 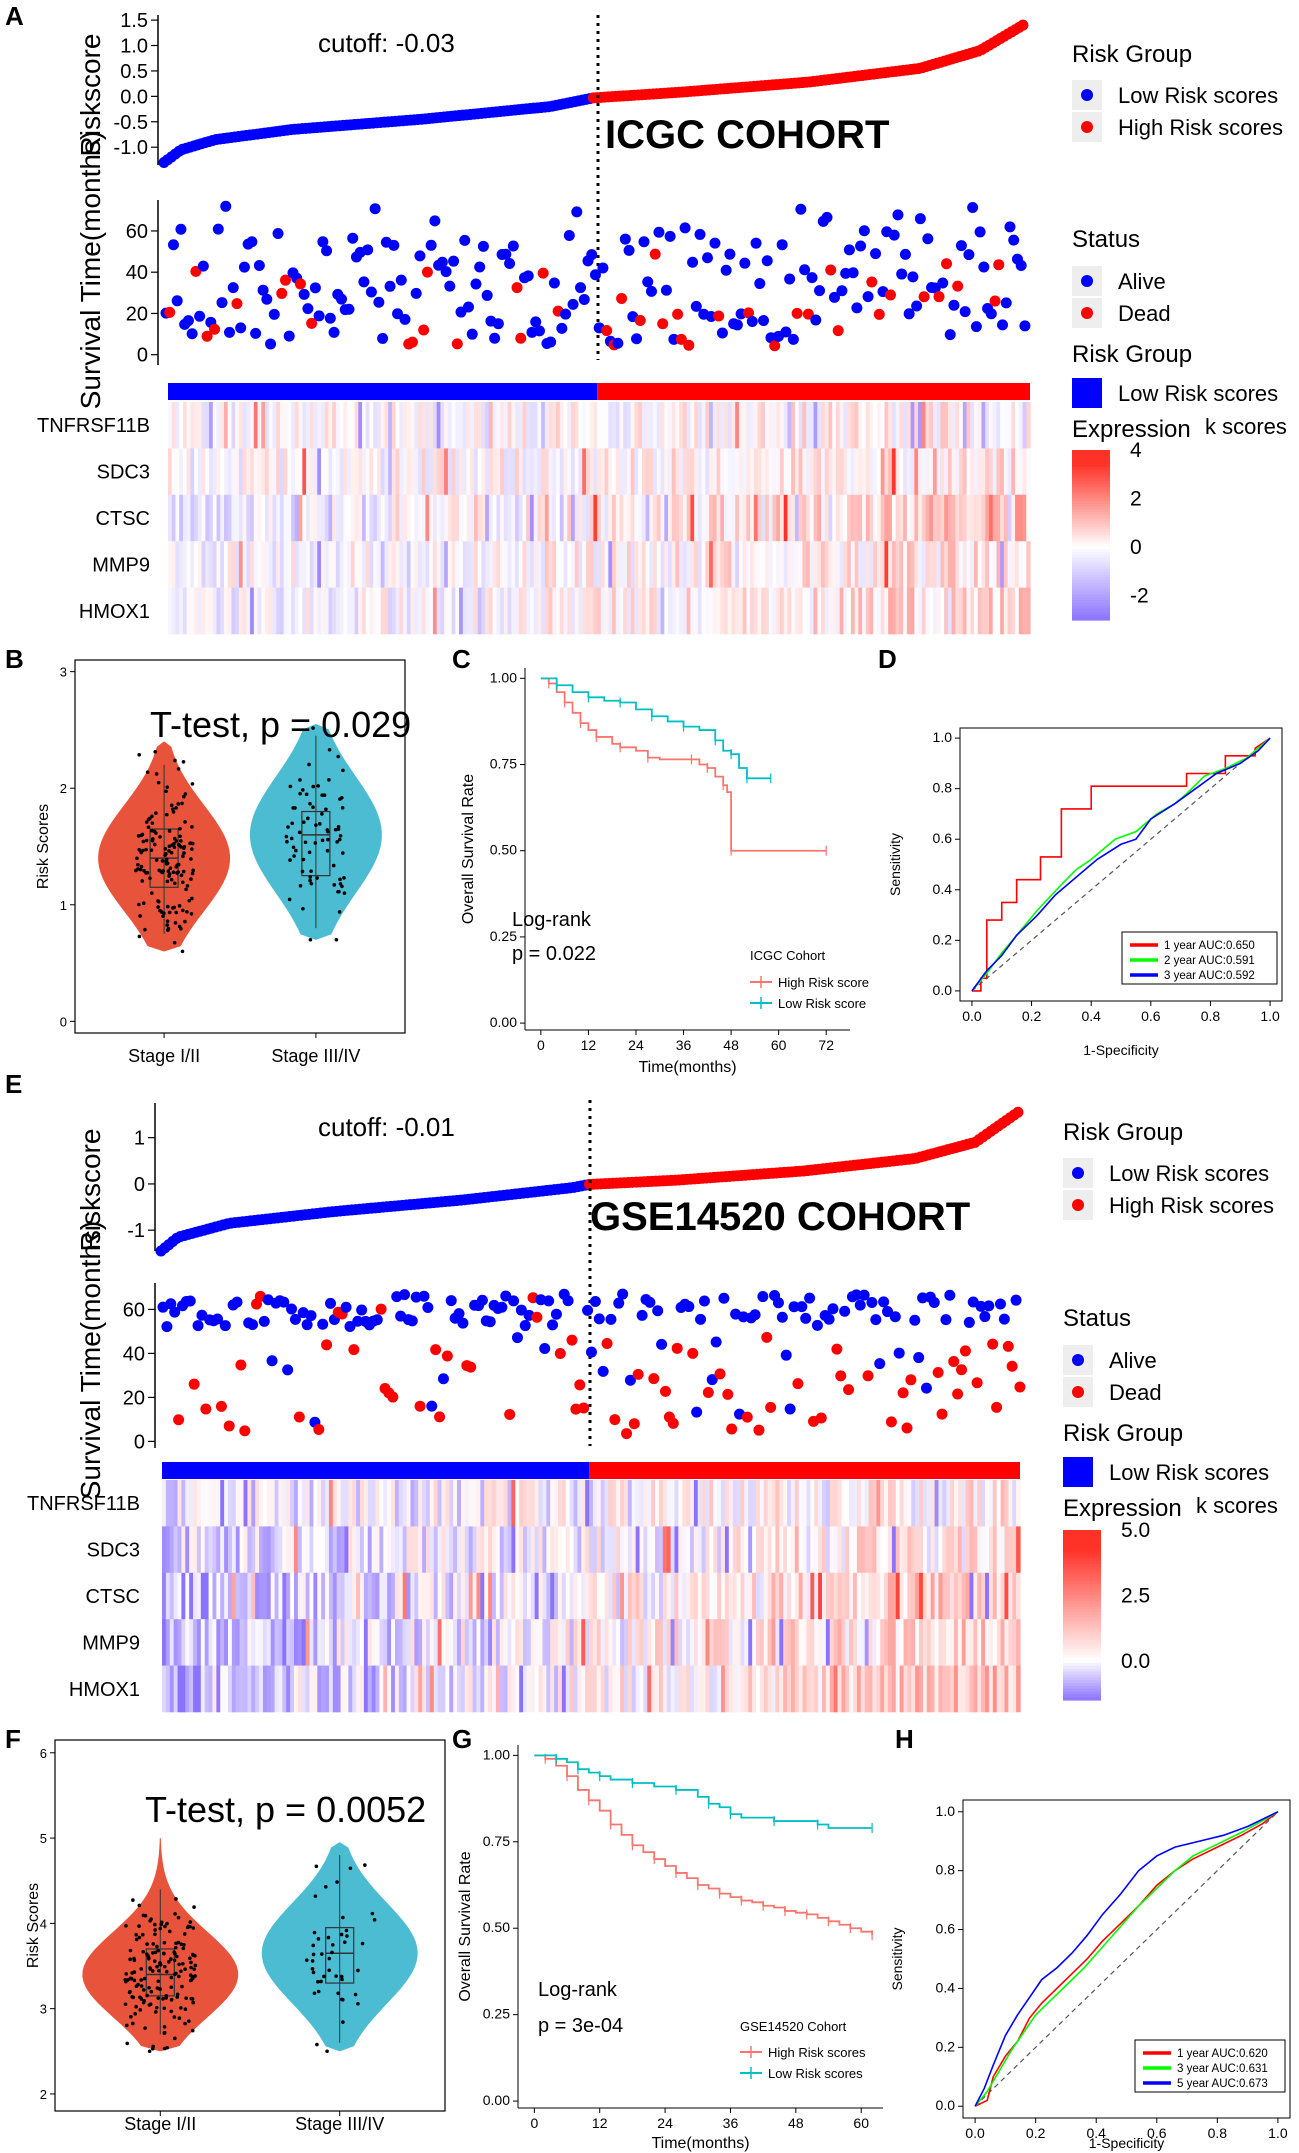 I want to click on d-roc-x-tick-label: 1.0, so click(x=1270, y=1016).